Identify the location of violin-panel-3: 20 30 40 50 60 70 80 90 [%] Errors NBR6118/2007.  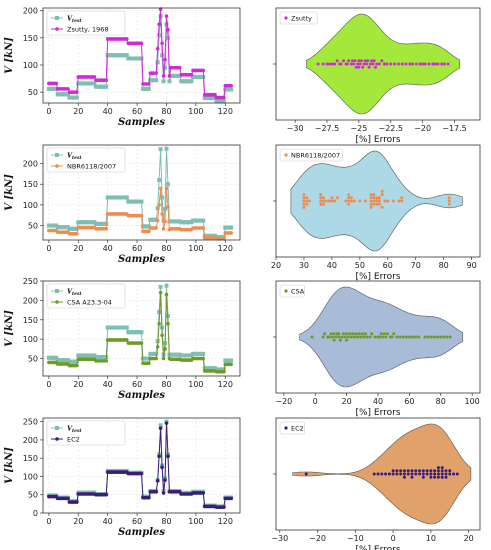
(376, 213).